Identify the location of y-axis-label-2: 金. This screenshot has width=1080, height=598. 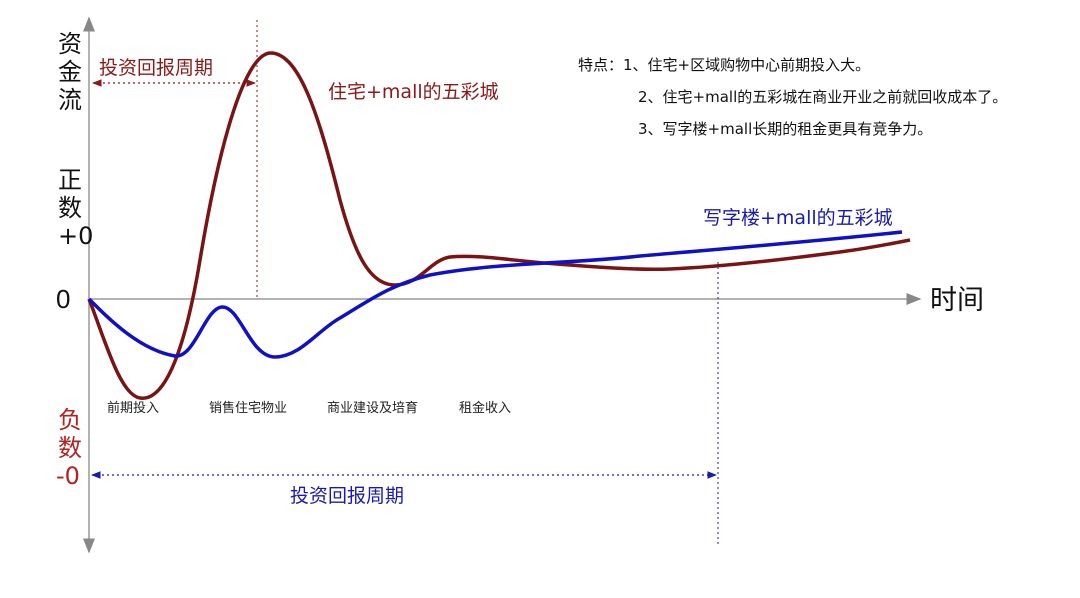
(70, 72).